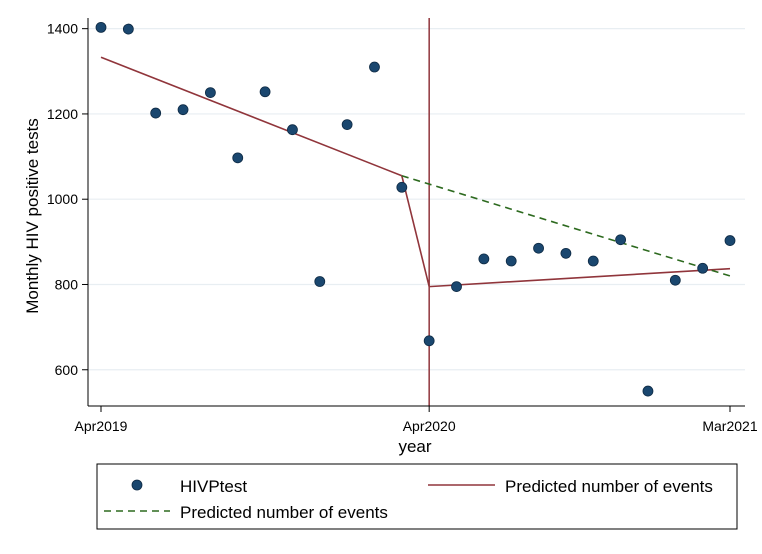  I want to click on y-tick-label: 600, so click(67, 370).